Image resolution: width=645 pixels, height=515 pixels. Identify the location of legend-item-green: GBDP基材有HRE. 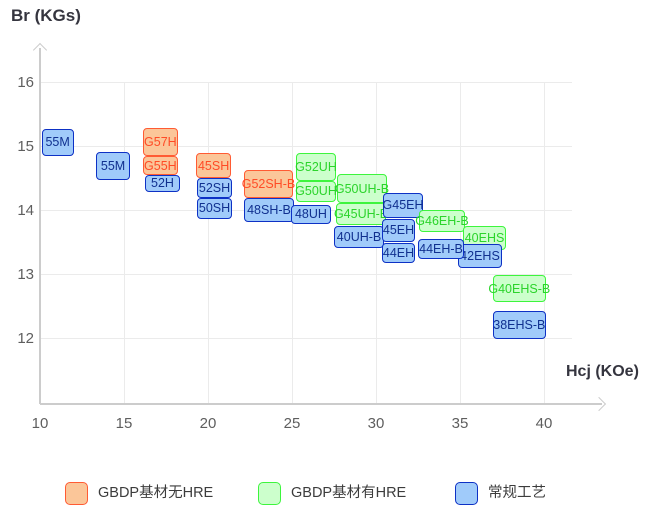
(332, 493).